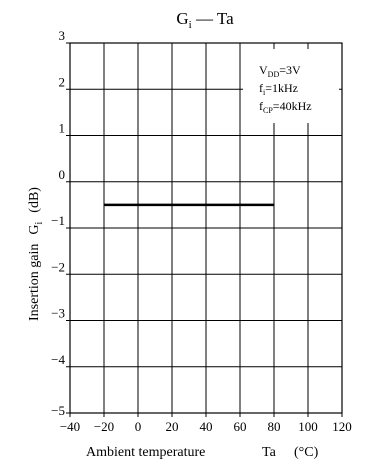 The image size is (366, 463). I want to click on x-axis-label-symbol: Ta, so click(269, 452).